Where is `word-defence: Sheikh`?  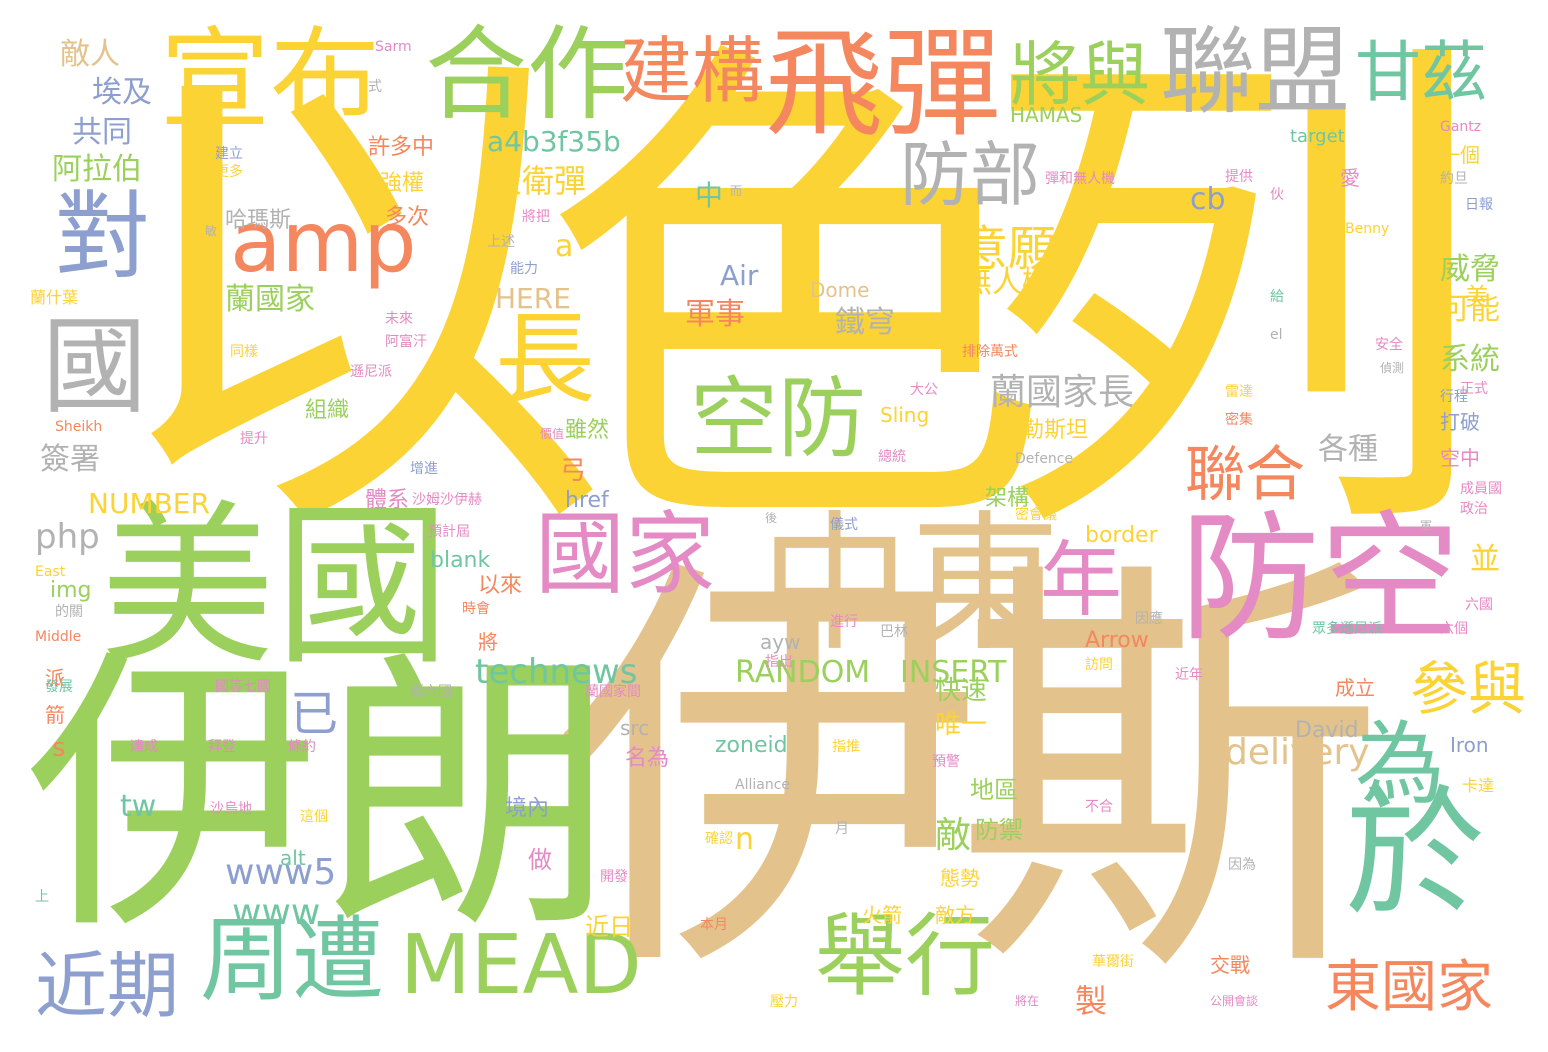
word-defence: Sheikh is located at coordinates (79, 427).